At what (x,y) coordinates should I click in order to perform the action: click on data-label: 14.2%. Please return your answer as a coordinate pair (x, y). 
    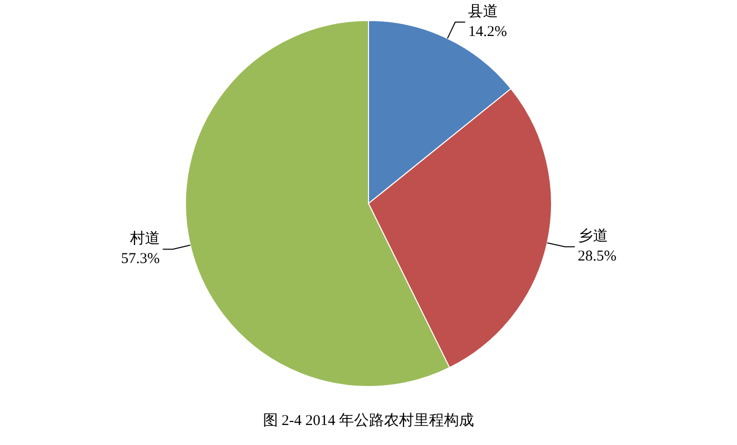
    Looking at the image, I should click on (487, 32).